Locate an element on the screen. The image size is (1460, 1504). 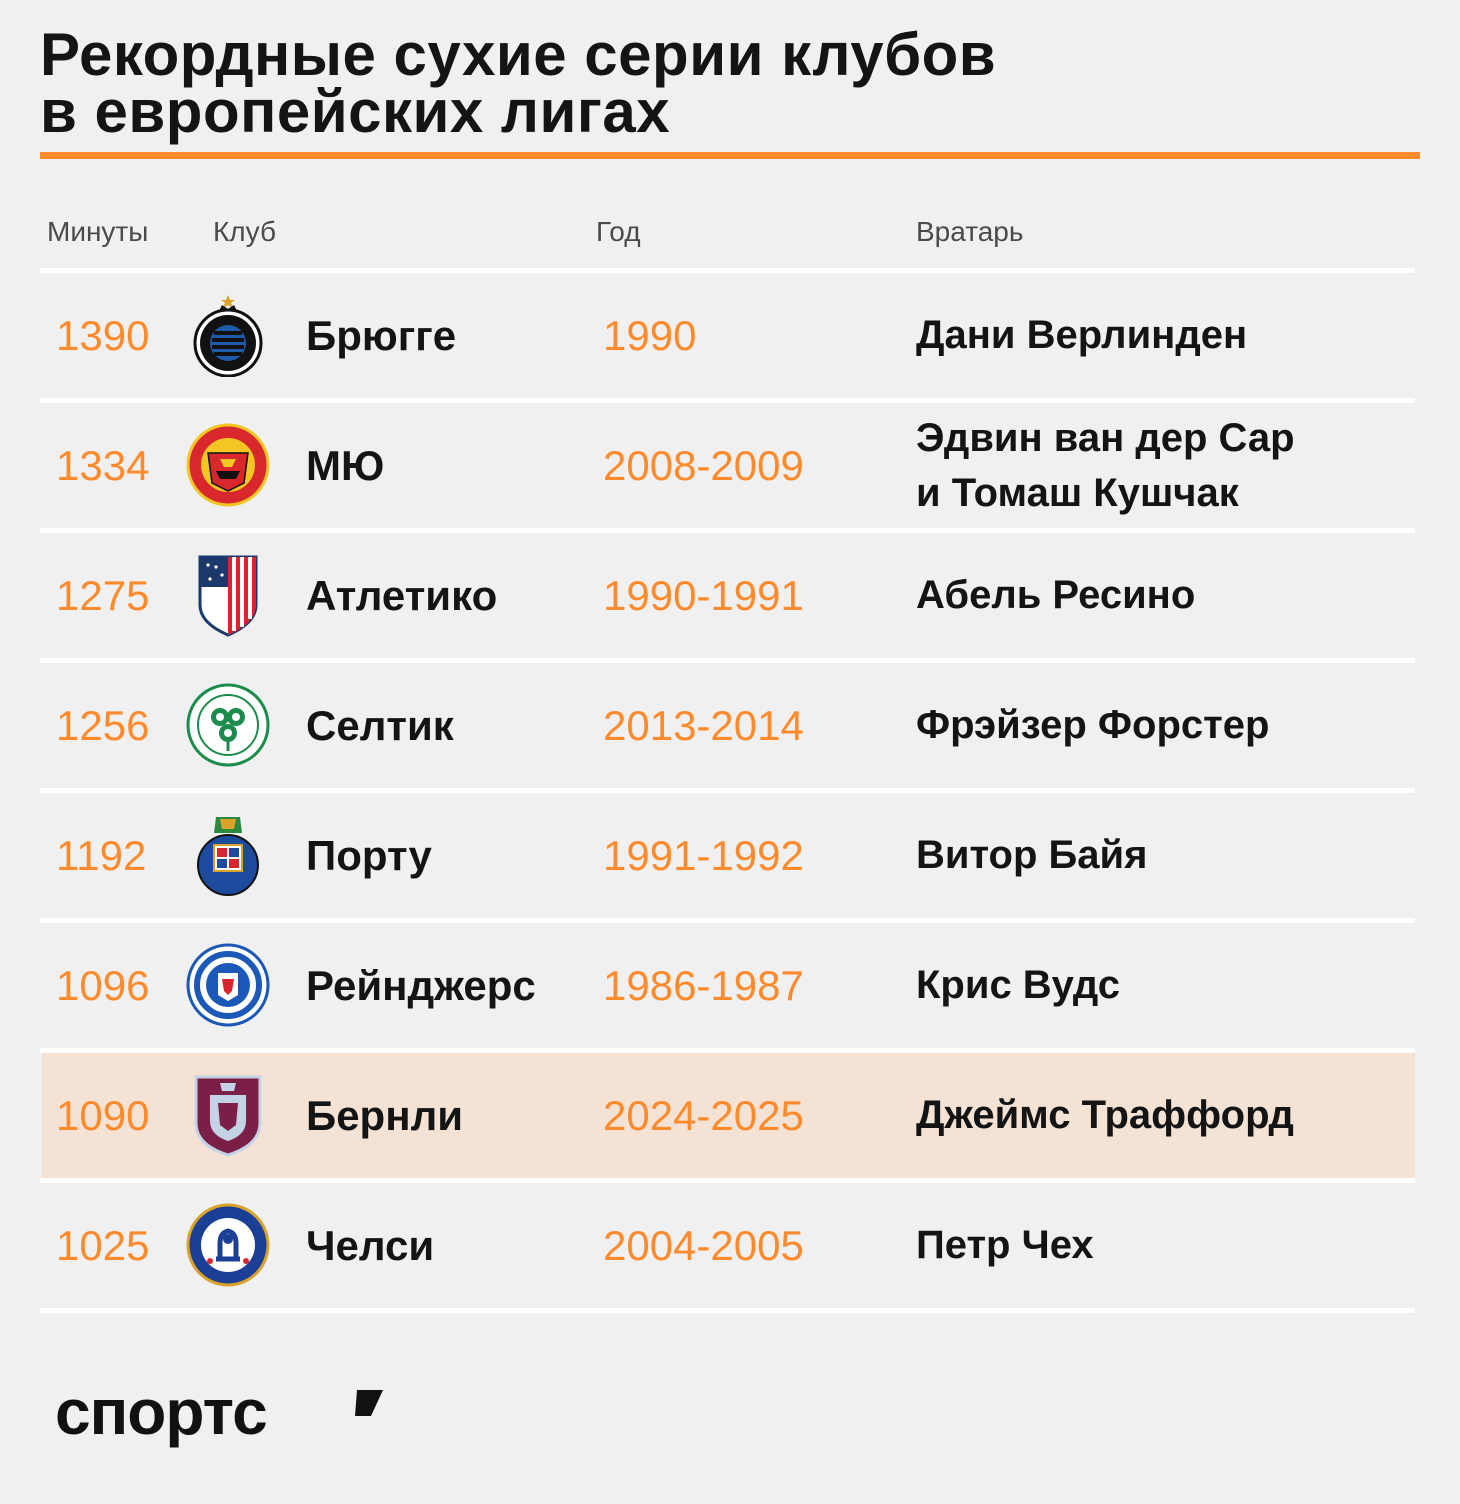
table-header: Минуты Клуб Год Вратарь is located at coordinates (730, 232).